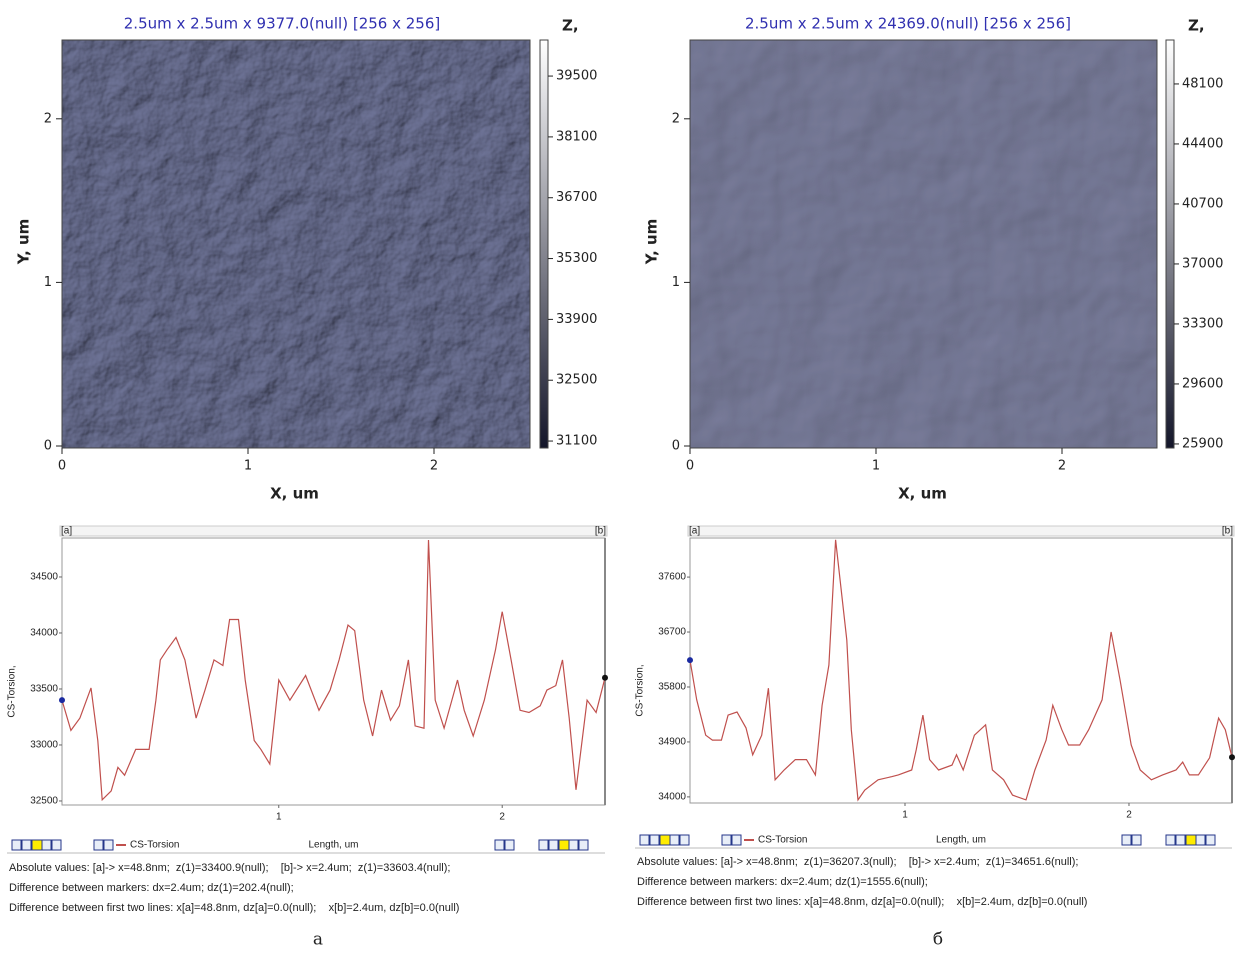 This screenshot has width=1236, height=956. I want to click on image-title: 2.5um x 2.5um x 9377.0(null) [256 x 256], so click(282, 24).